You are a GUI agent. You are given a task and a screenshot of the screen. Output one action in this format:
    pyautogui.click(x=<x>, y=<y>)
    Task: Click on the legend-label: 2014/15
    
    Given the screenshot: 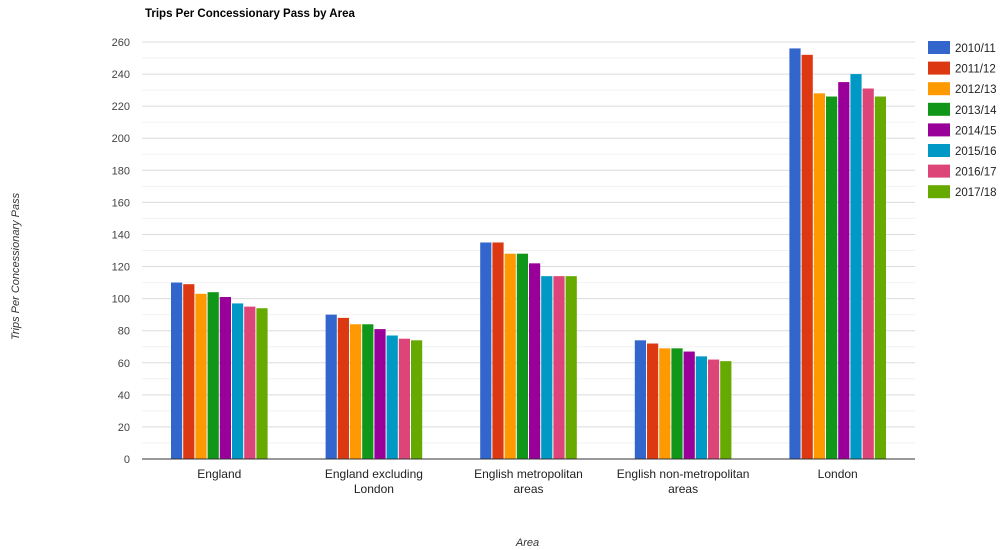 What is the action you would take?
    pyautogui.click(x=976, y=131)
    